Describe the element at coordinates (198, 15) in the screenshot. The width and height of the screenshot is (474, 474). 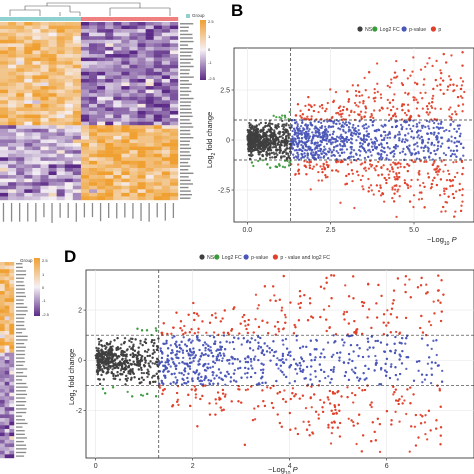
I see `heatmap-top-legend-title: Group` at that location.